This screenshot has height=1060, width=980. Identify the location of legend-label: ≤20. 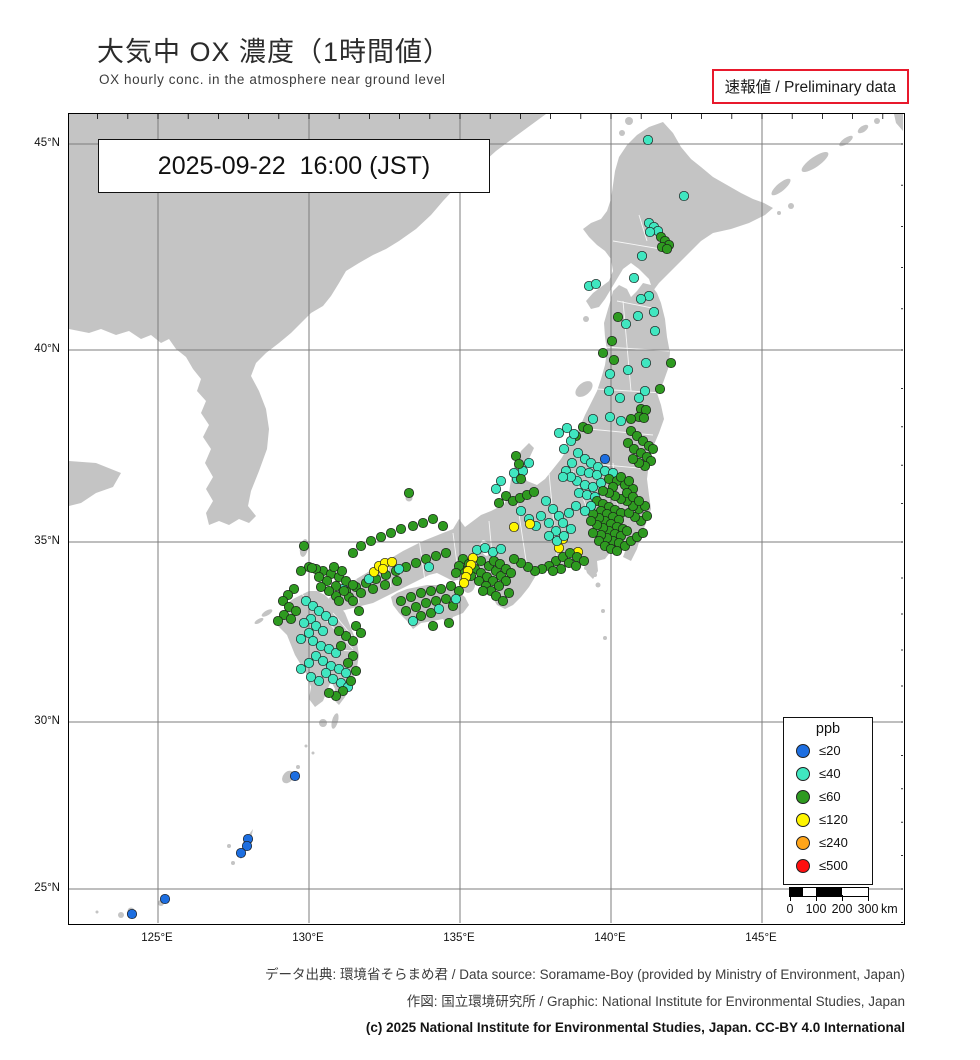
(830, 750).